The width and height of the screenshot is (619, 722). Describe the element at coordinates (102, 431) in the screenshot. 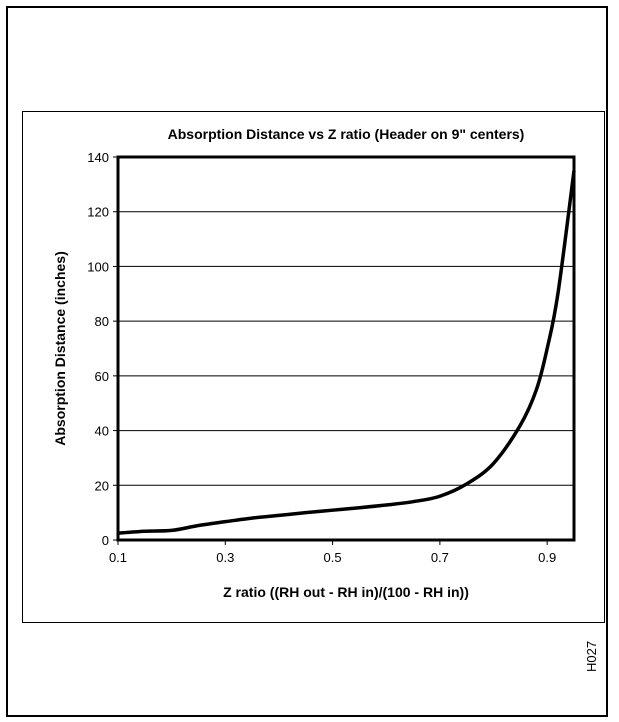

I see `y-tick-label: 40` at that location.